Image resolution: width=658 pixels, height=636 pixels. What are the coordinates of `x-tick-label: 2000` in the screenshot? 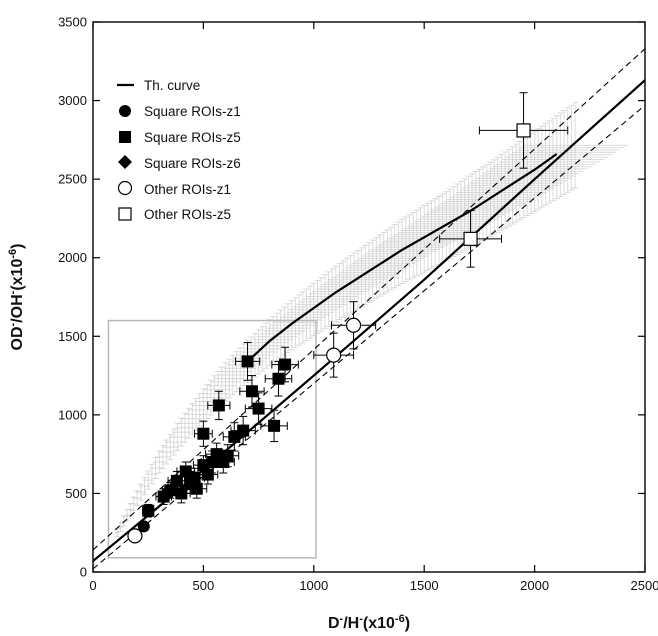 It's located at (534, 585).